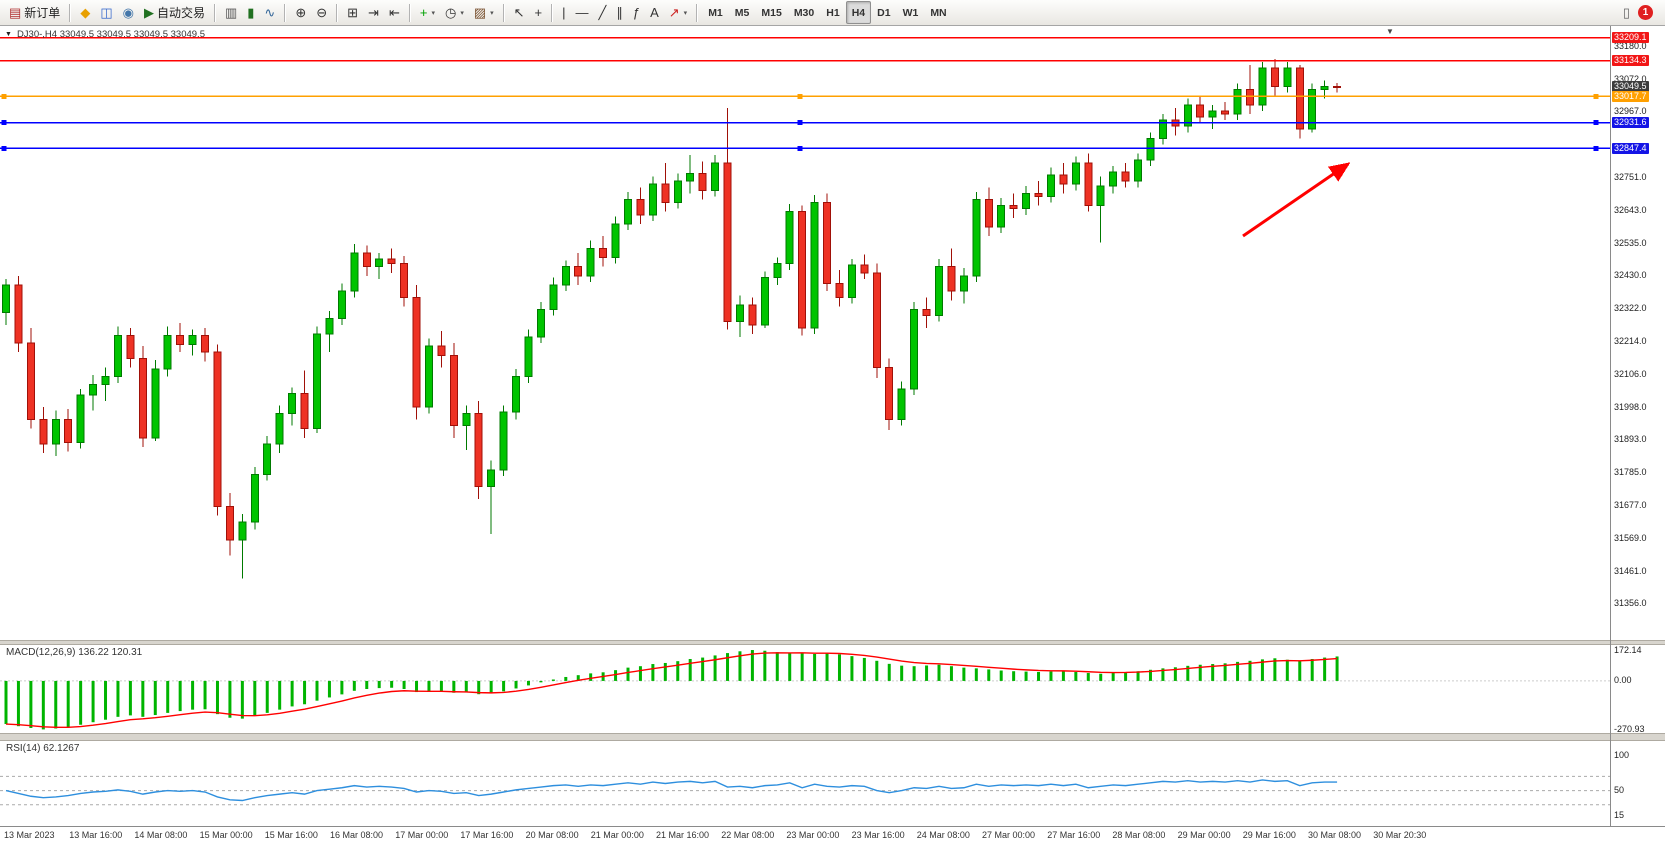 The height and width of the screenshot is (844, 1665). What do you see at coordinates (603, 12) in the screenshot?
I see `trendline-tool-button: ╱` at bounding box center [603, 12].